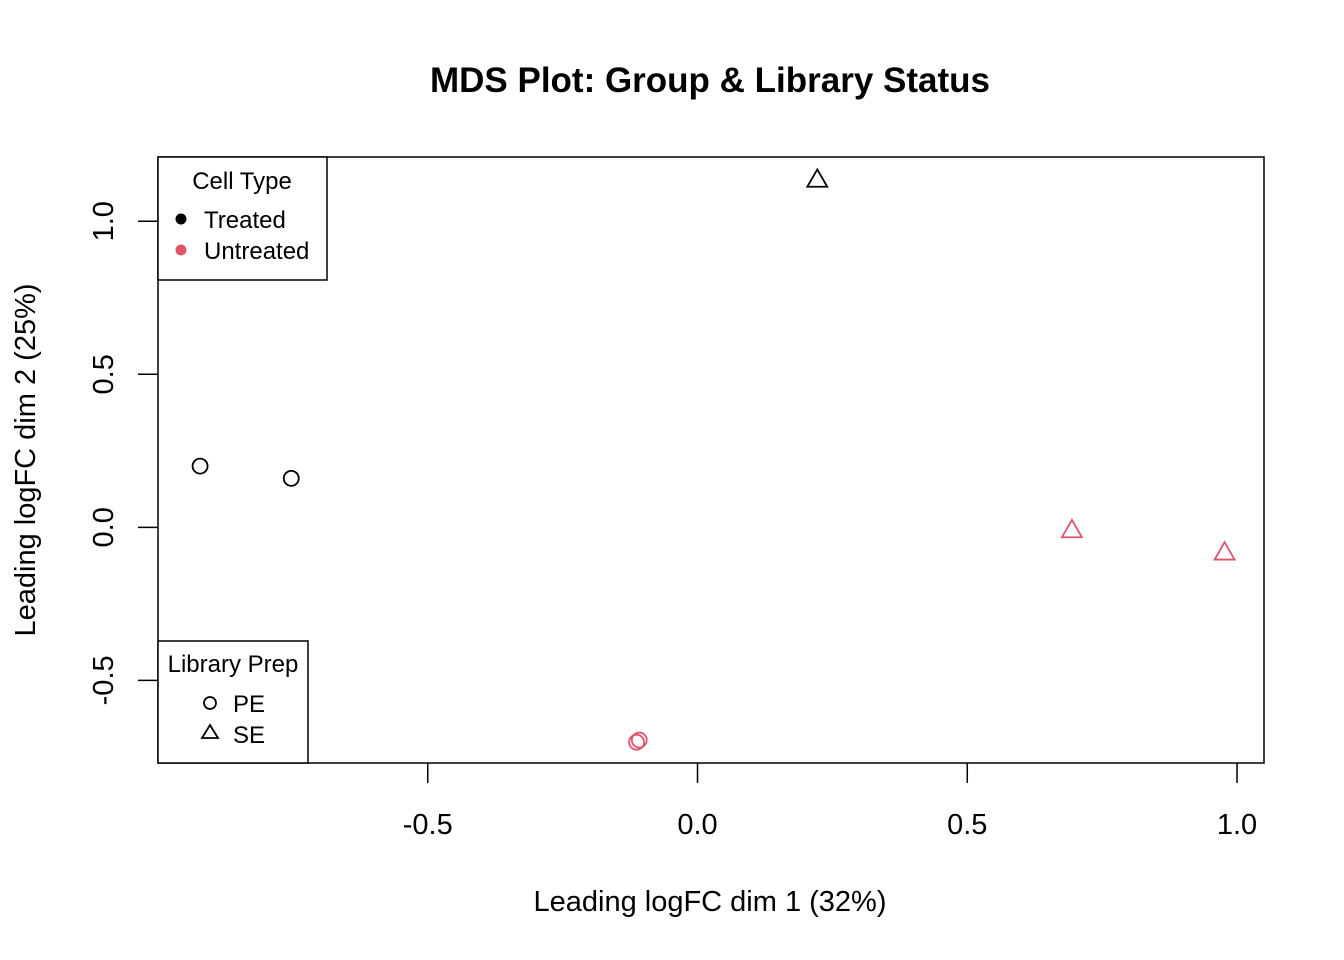  Describe the element at coordinates (104, 374) in the screenshot. I see `y-tick-label: 0.5` at that location.